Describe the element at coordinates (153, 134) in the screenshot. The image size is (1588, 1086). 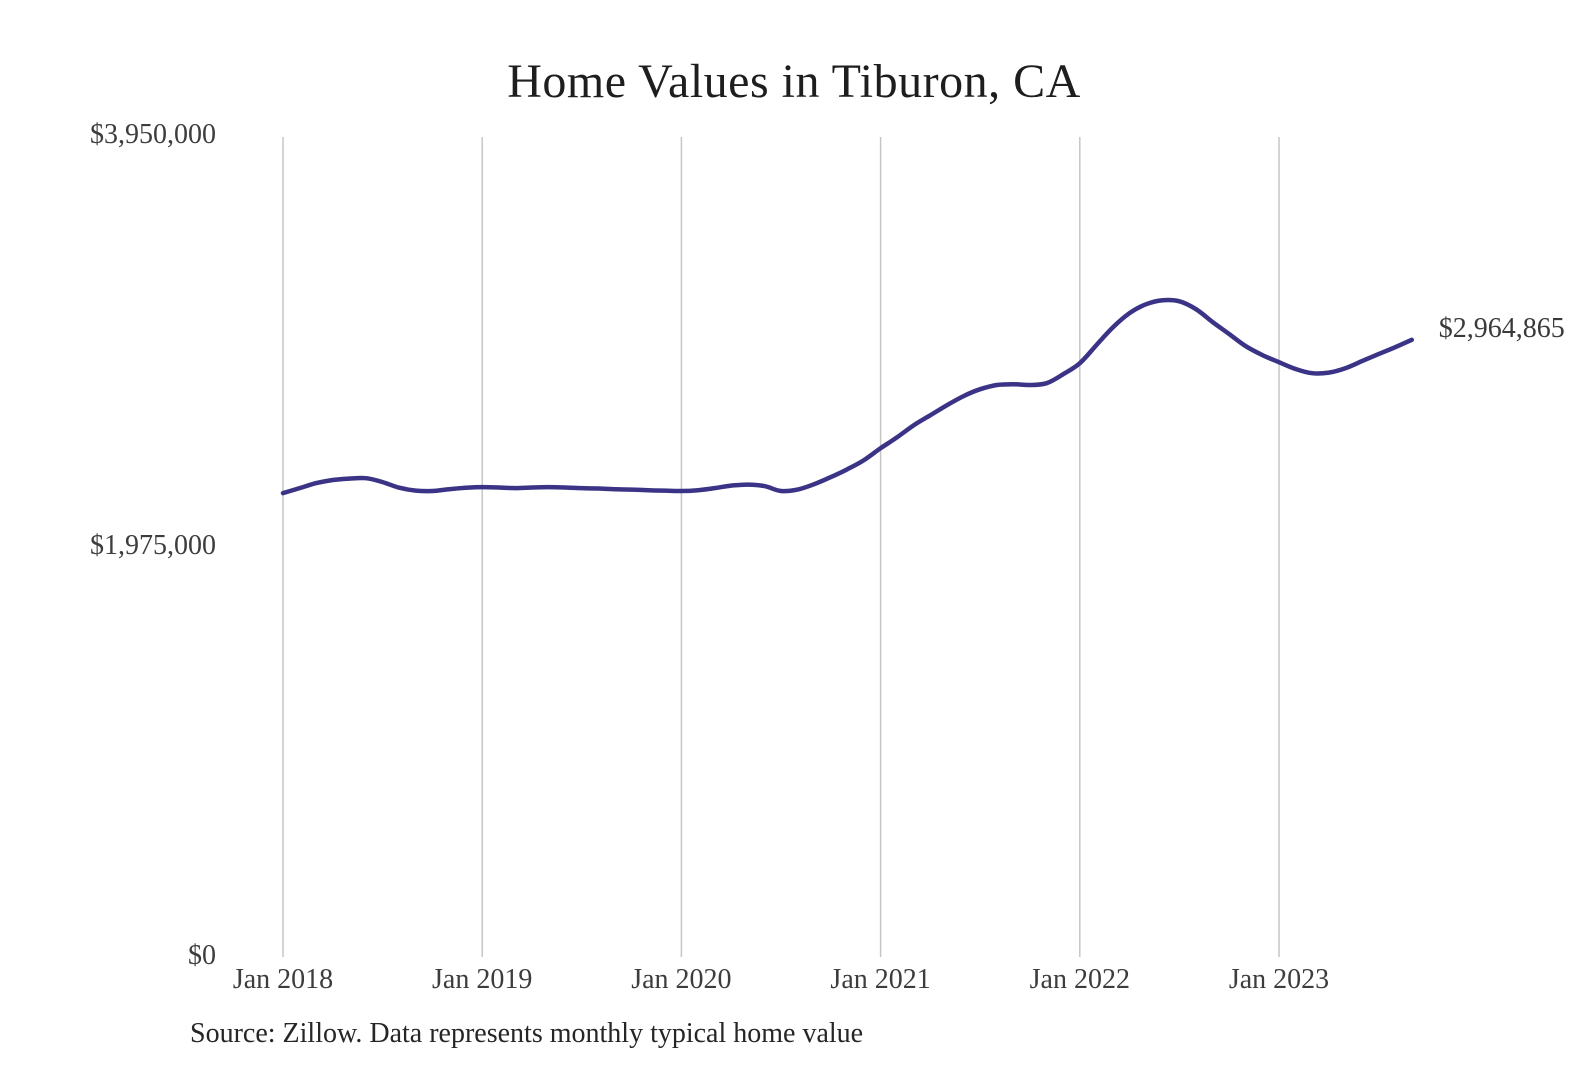
I see `y-tick-label: $3,950,000` at that location.